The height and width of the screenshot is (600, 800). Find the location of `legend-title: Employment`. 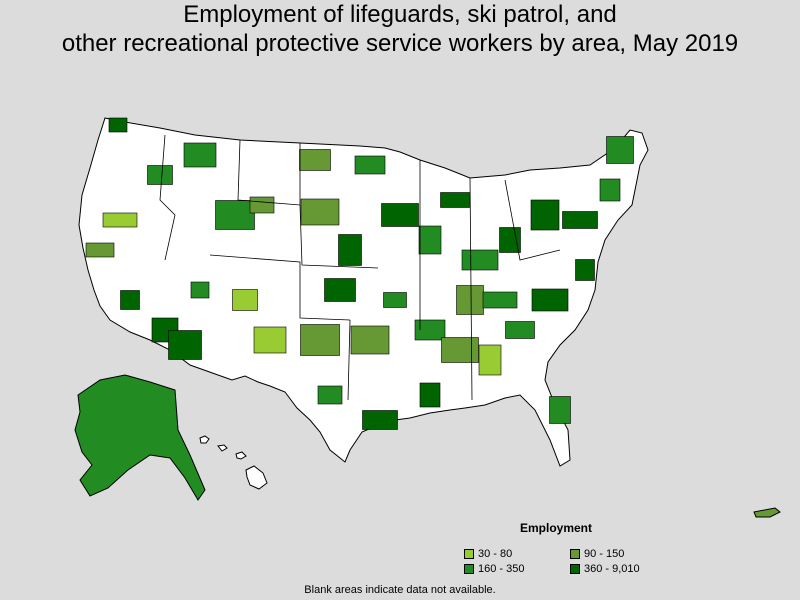

legend-title: Employment is located at coordinates (556, 528).